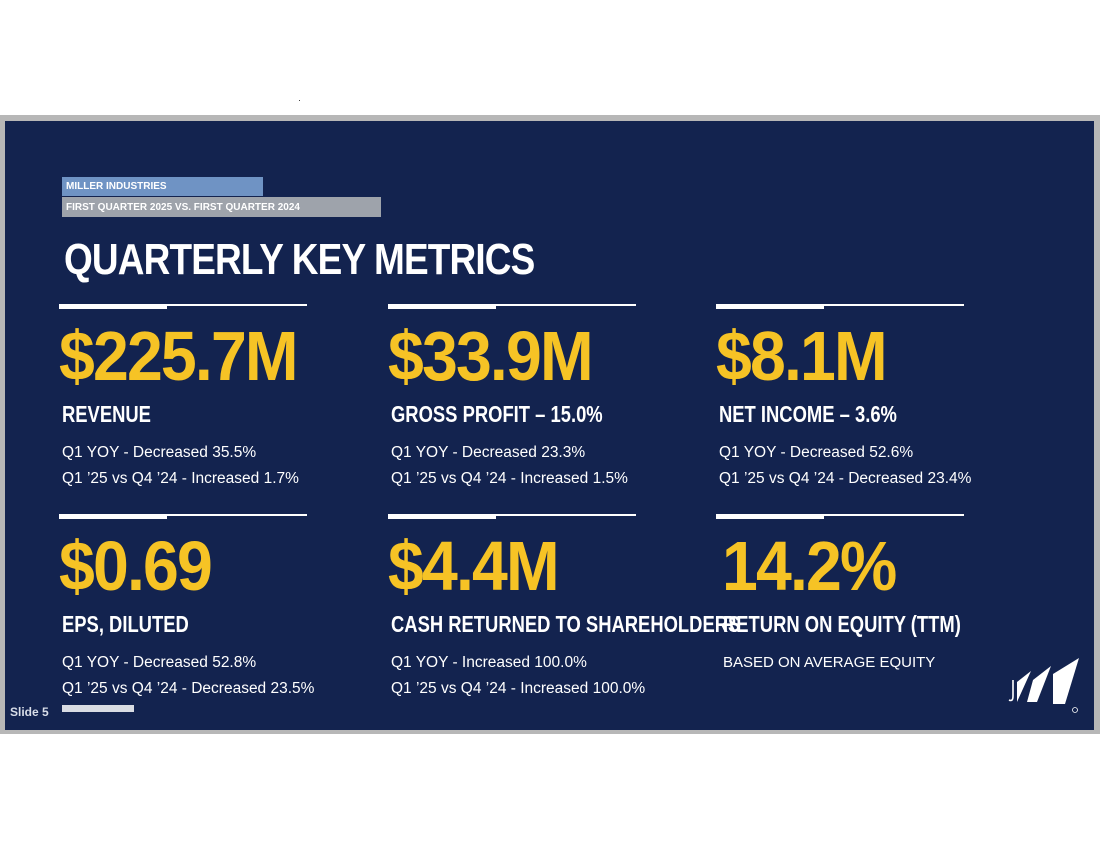 This screenshot has height=849, width=1100. What do you see at coordinates (179, 356) in the screenshot?
I see `metric-value: $225.7M` at bounding box center [179, 356].